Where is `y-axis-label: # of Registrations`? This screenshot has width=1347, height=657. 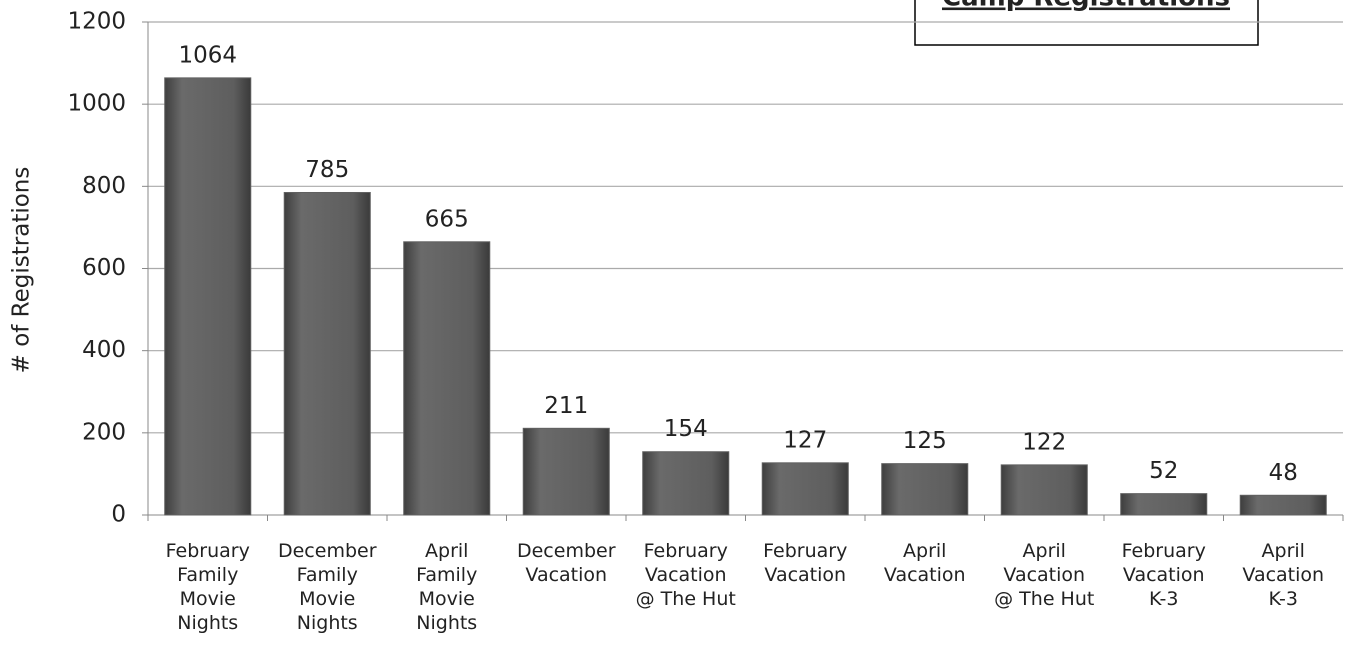
y-axis-label: # of Registrations is located at coordinates (22, 270).